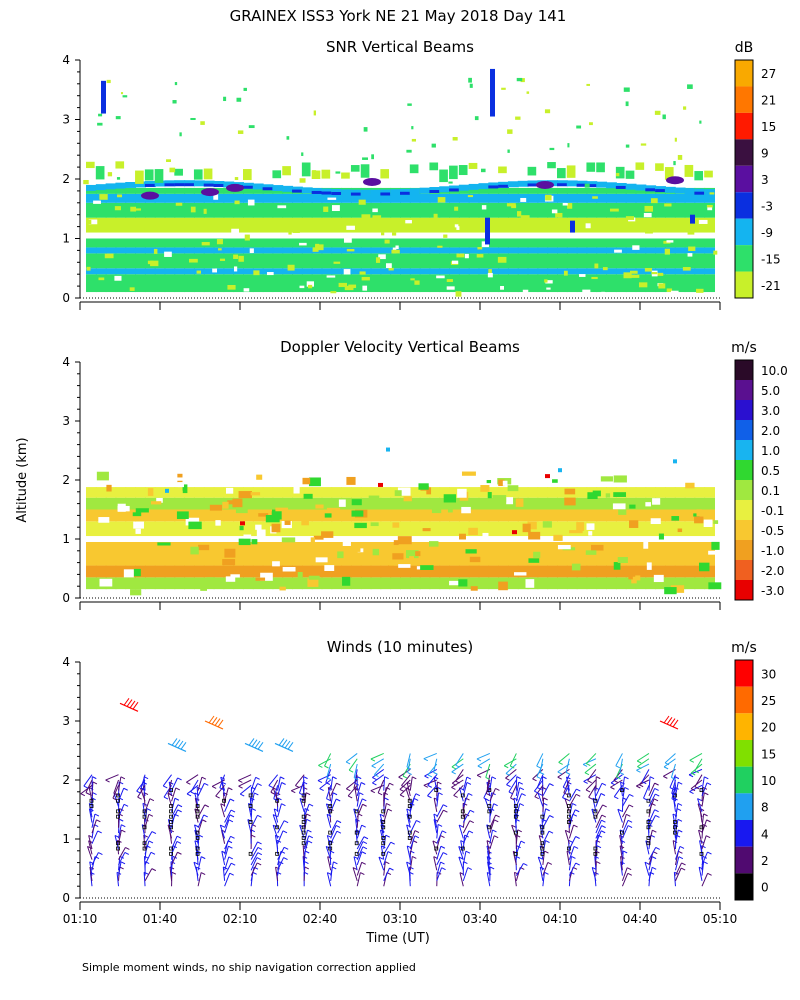 The height and width of the screenshot is (1000, 800). What do you see at coordinates (768, 74) in the screenshot?
I see `colorbar-label: 27` at bounding box center [768, 74].